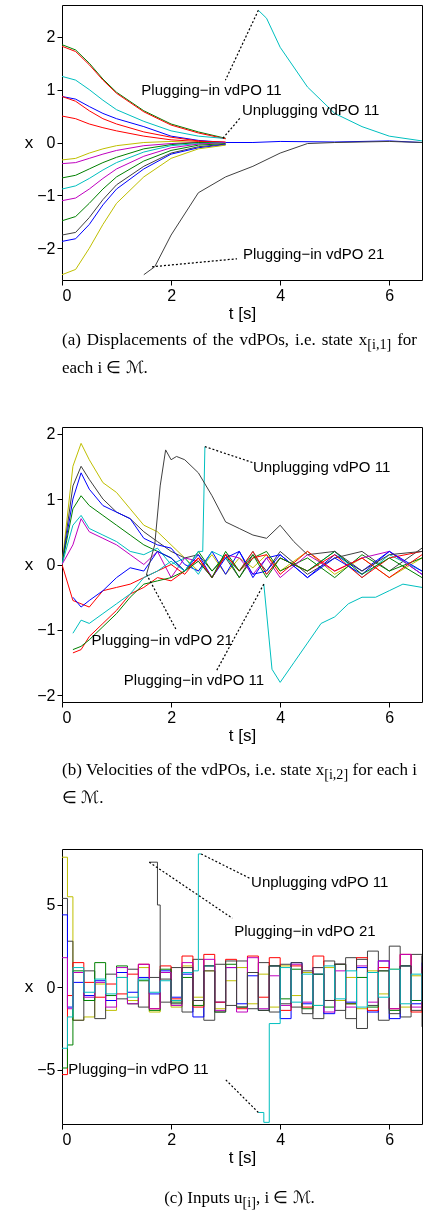 The image size is (425, 1220). Describe the element at coordinates (239, 354) in the screenshot. I see `chart-title: (a) Displacements of the vdPOs, i.e. state x$_{[i,1]}$ for each i ∈ ℳ.` at that location.